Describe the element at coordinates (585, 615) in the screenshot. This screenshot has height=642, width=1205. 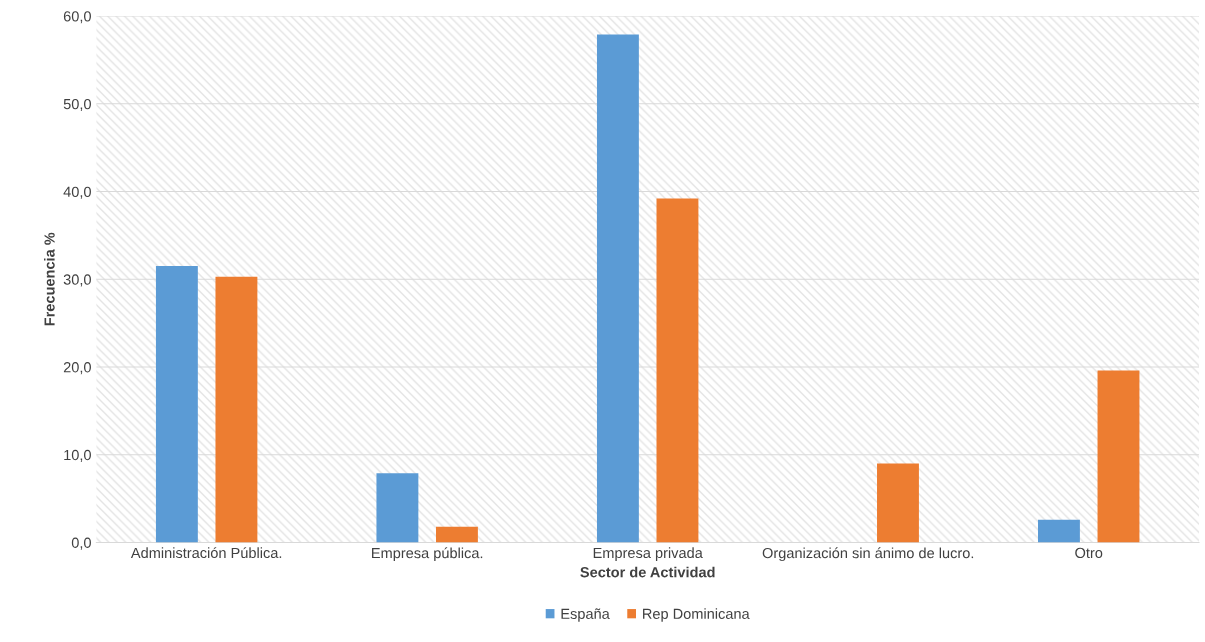
I see `legend-label: España` at that location.